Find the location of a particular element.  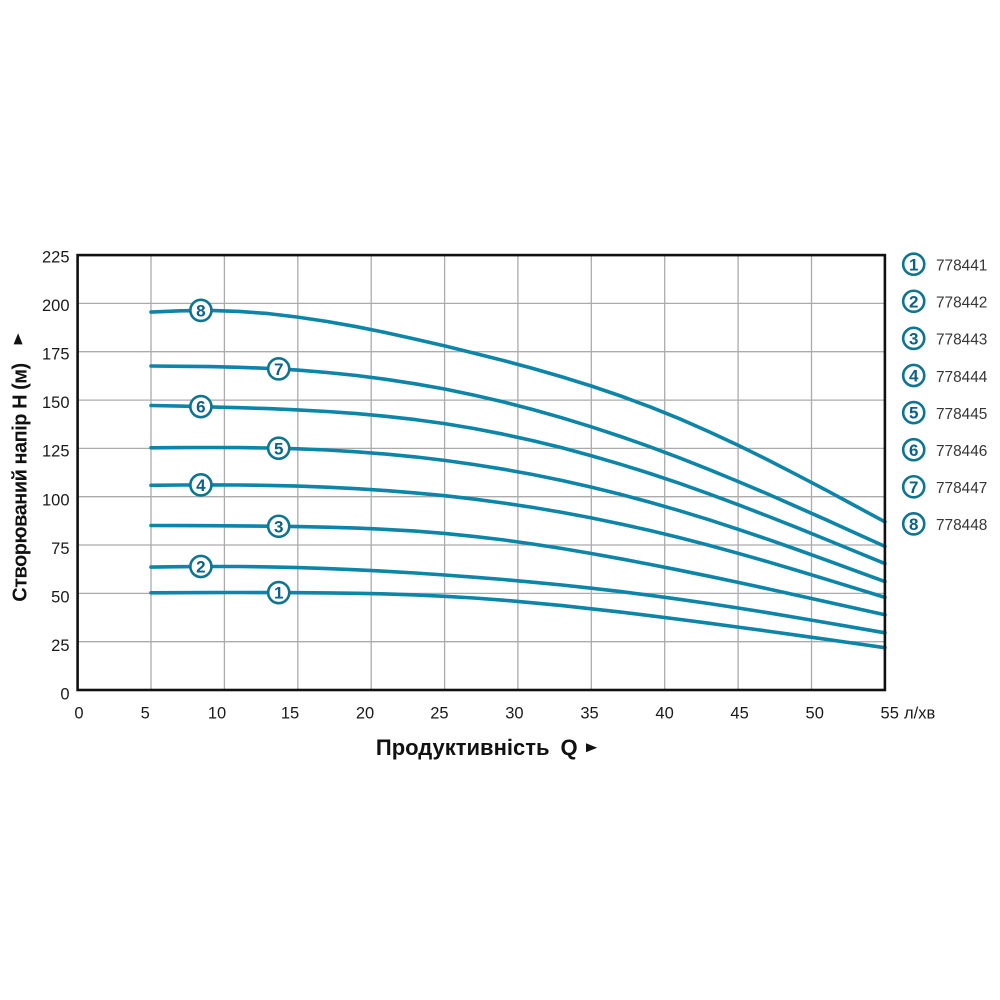

svg-text: 75 is located at coordinates (60, 549).